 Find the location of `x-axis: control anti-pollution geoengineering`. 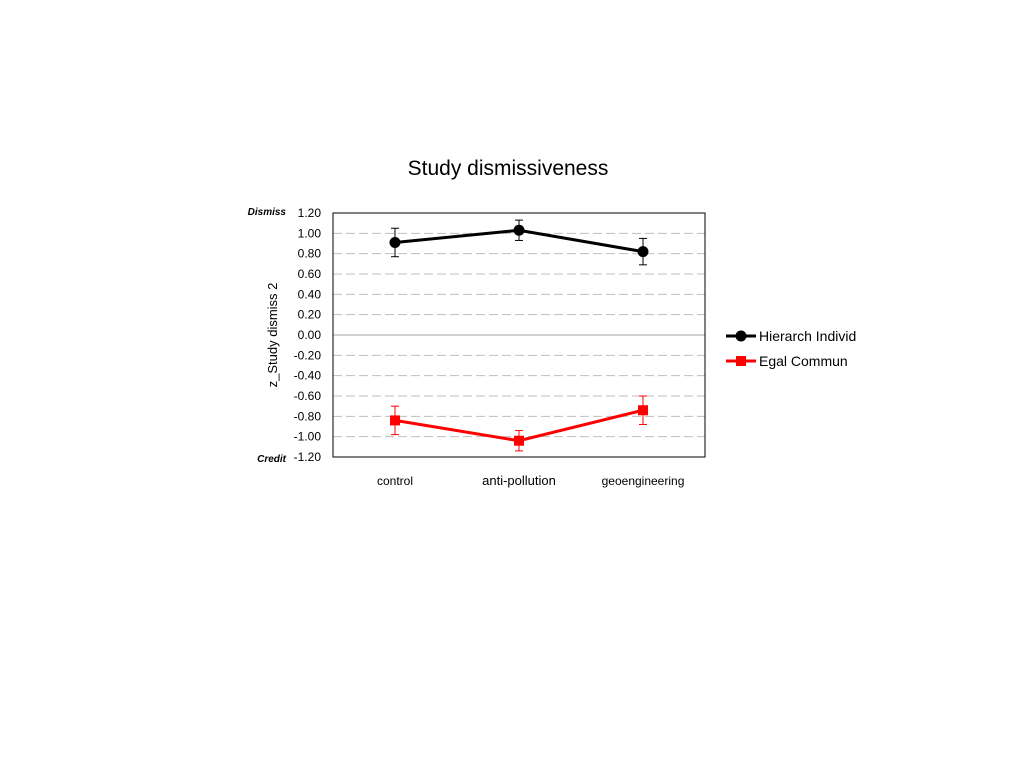

x-axis: control anti-pollution geoengineering is located at coordinates (530, 480).